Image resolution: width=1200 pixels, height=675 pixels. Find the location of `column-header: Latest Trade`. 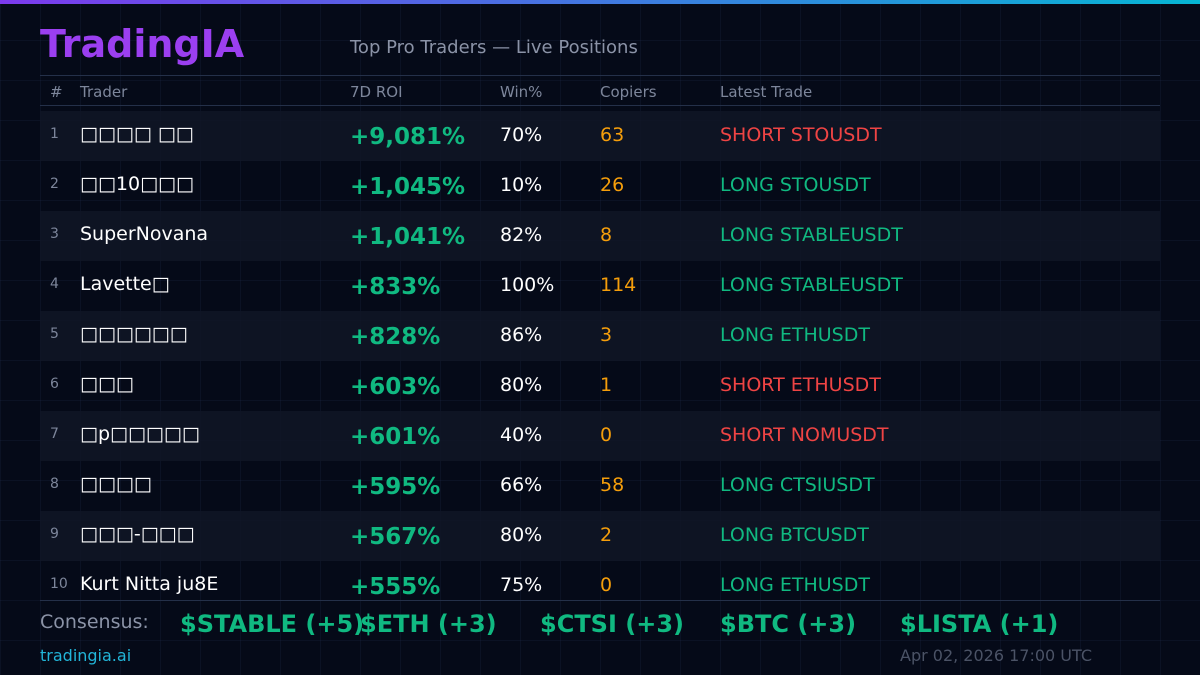

column-header: Latest Trade is located at coordinates (766, 92).